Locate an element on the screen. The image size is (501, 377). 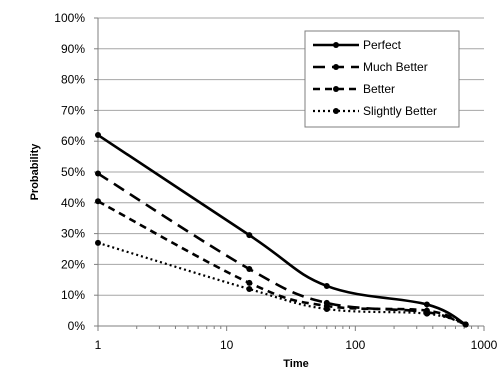
x-tick-label: 100 is located at coordinates (355, 345).